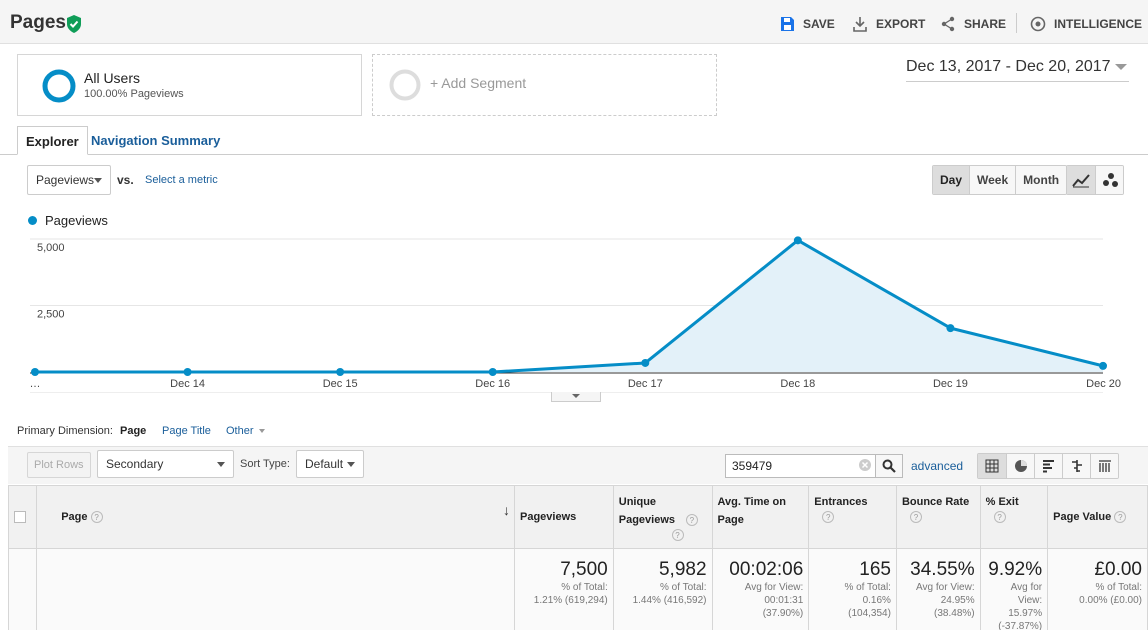  Describe the element at coordinates (740, 517) in the screenshot. I see `col-avg-time: Avg. Time on Page ?` at that location.